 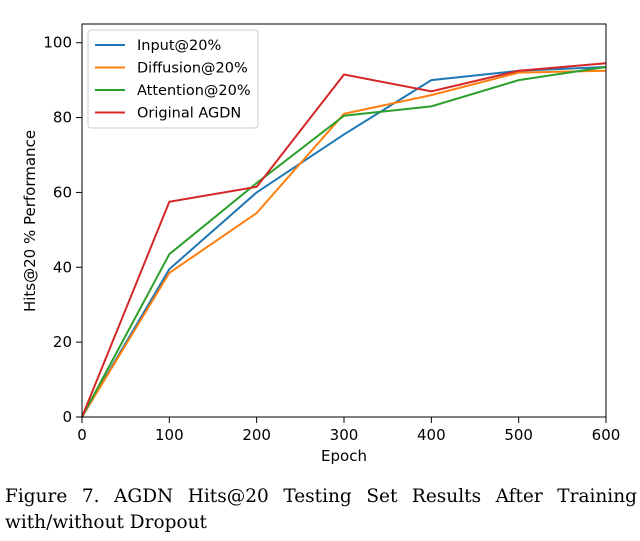 What do you see at coordinates (194, 91) in the screenshot?
I see `legend-label: Attention@20%` at bounding box center [194, 91].